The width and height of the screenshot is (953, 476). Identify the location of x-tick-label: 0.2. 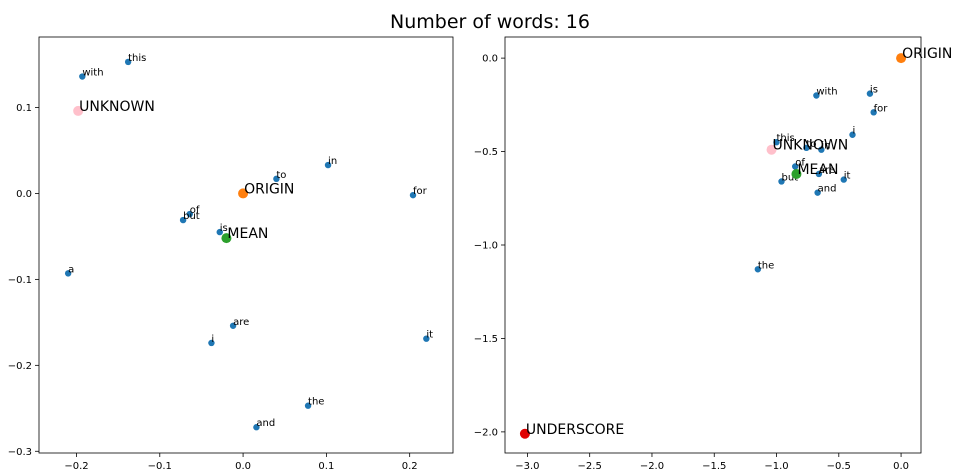
(410, 466).